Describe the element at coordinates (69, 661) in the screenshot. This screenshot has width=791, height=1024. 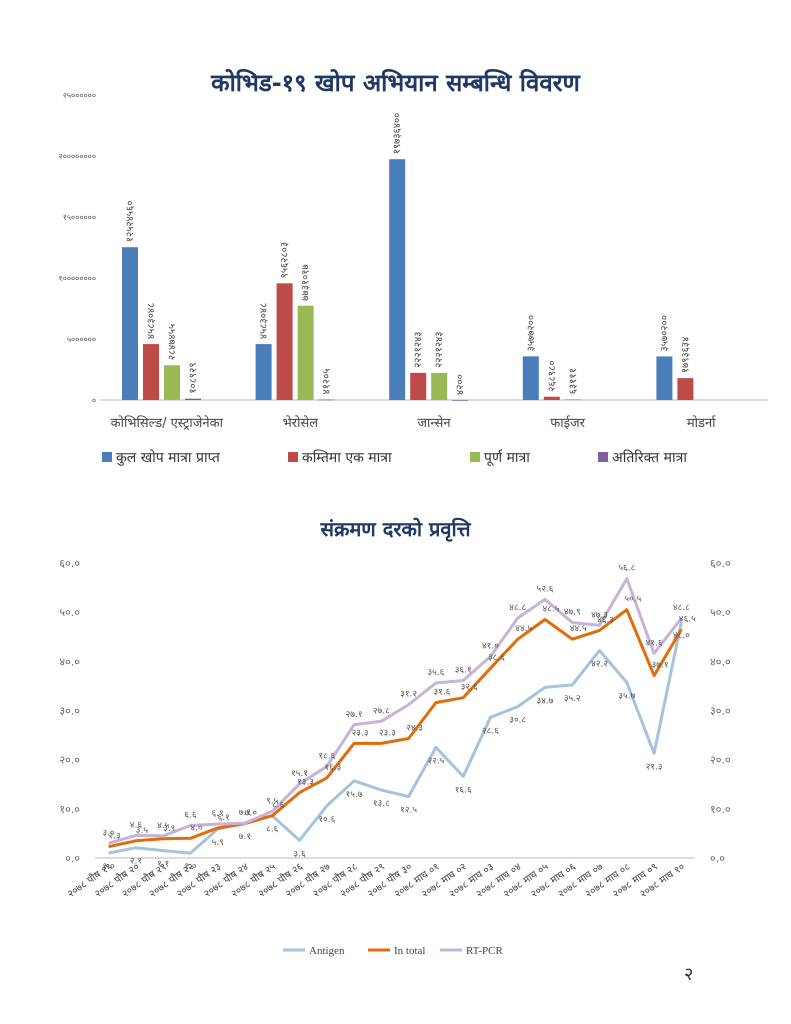
I see `y-tick-label: ४०.०` at that location.